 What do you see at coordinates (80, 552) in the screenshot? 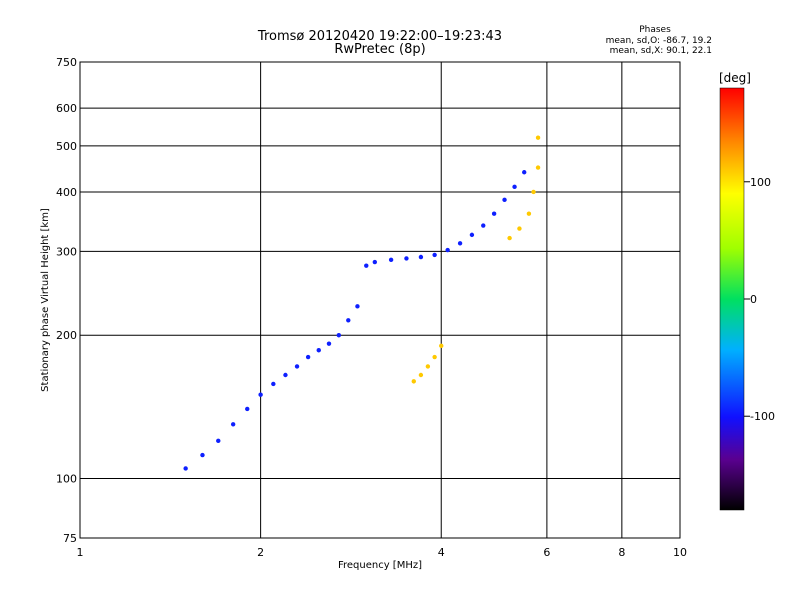
I see `x-tick-label: 1` at bounding box center [80, 552].